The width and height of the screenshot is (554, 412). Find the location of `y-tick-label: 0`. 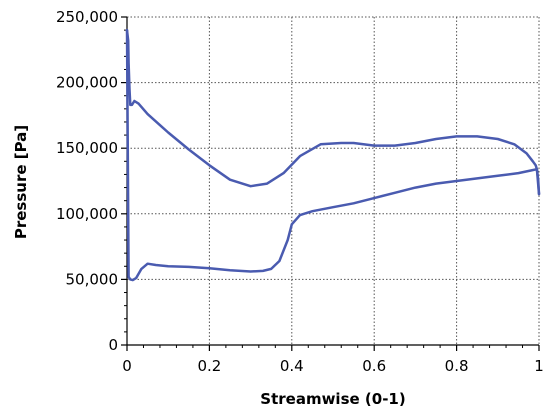

y-tick-label: 0 is located at coordinates (113, 345).